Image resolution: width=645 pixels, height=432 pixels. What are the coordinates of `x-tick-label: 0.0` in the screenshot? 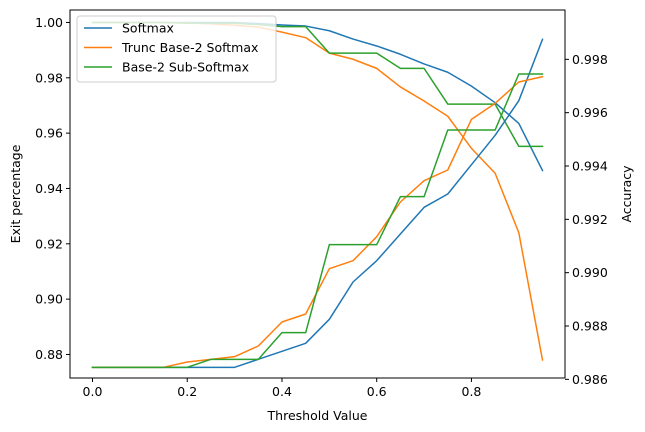 It's located at (93, 391).